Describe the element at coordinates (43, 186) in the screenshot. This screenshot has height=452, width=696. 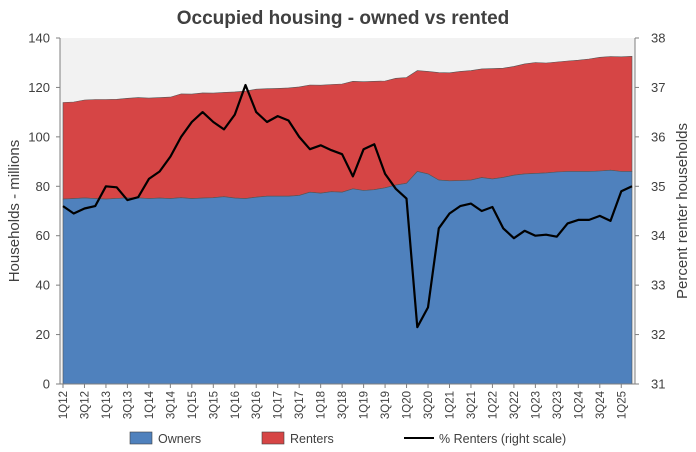
I see `left-tick-label: 80` at that location.